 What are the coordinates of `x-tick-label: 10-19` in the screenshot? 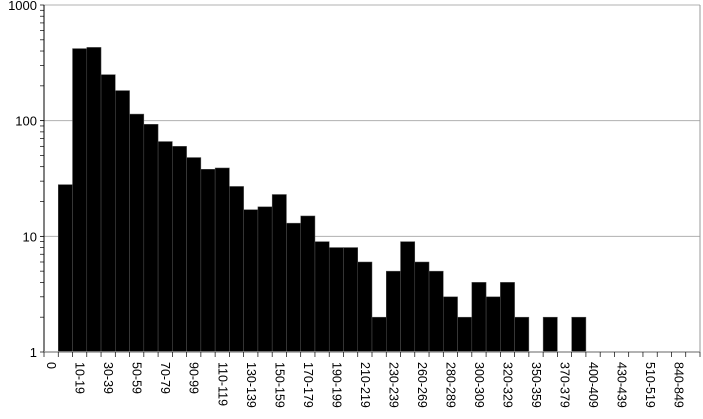 It's located at (80, 378).